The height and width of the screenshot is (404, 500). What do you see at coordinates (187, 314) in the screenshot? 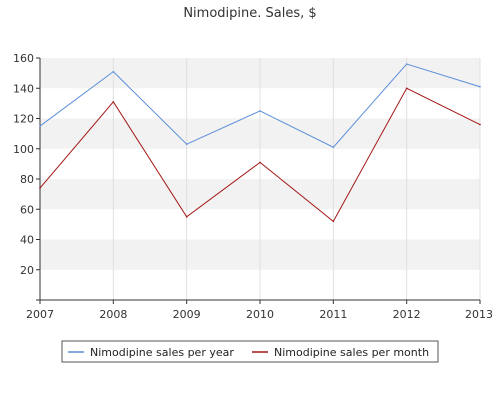
I see `x-tick-label: 2009` at bounding box center [187, 314].